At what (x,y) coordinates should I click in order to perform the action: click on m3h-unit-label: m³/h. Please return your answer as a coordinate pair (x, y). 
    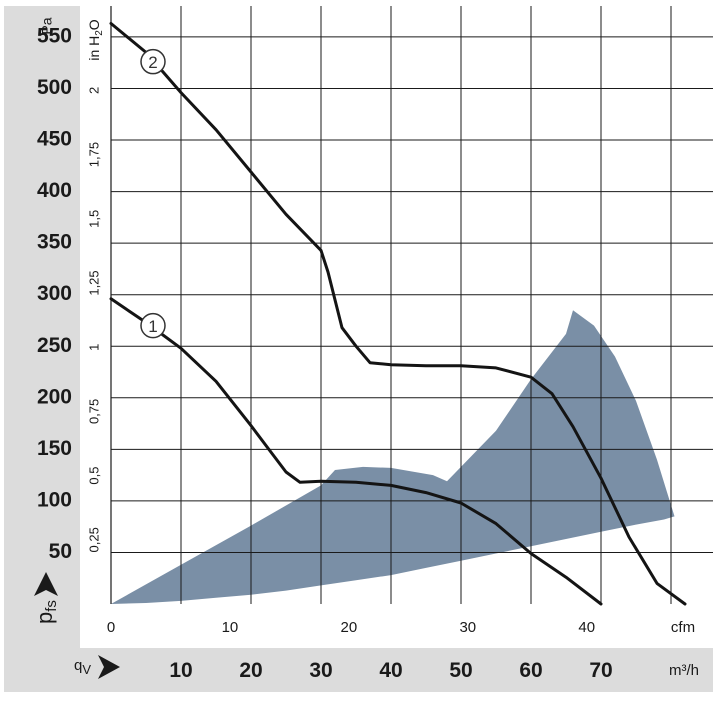
    Looking at the image, I should click on (684, 670).